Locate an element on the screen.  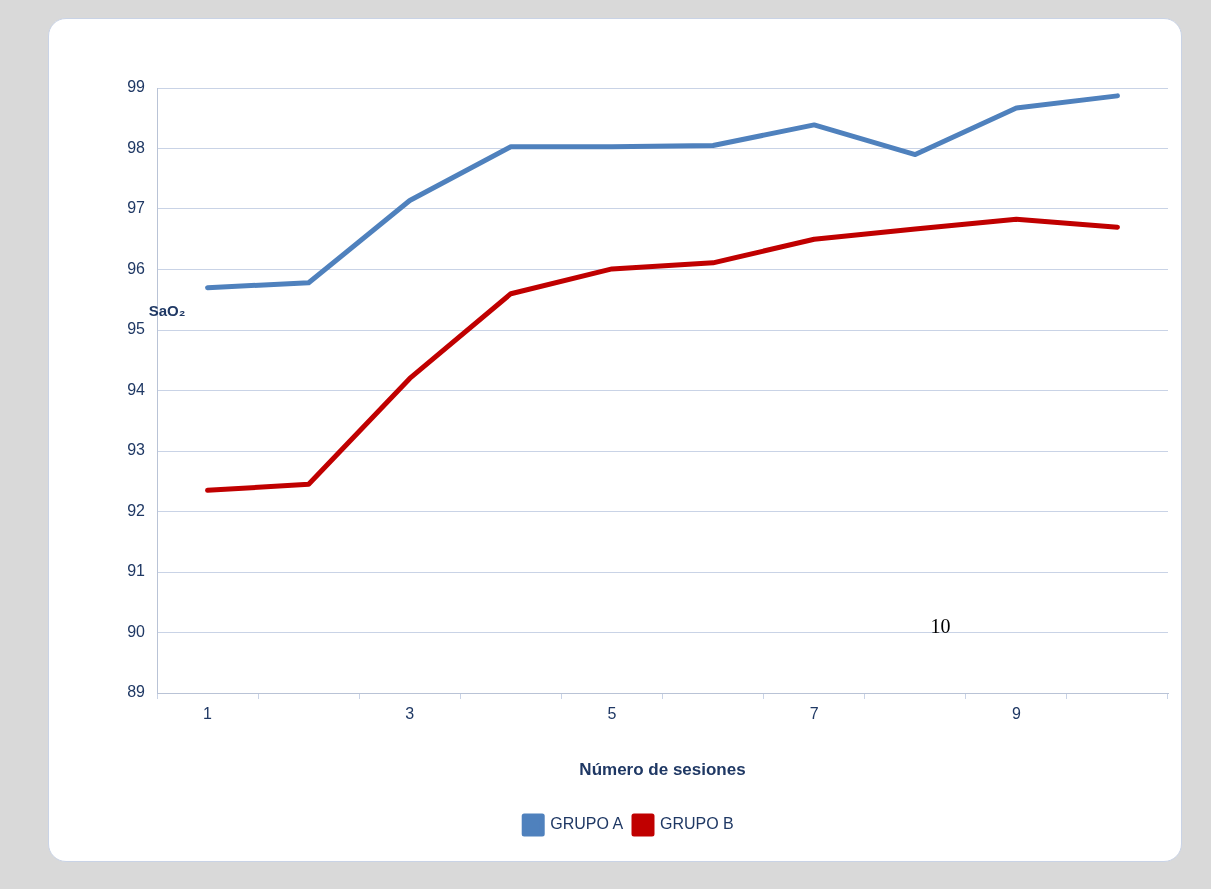
y-tick-label: 94 is located at coordinates (136, 389).